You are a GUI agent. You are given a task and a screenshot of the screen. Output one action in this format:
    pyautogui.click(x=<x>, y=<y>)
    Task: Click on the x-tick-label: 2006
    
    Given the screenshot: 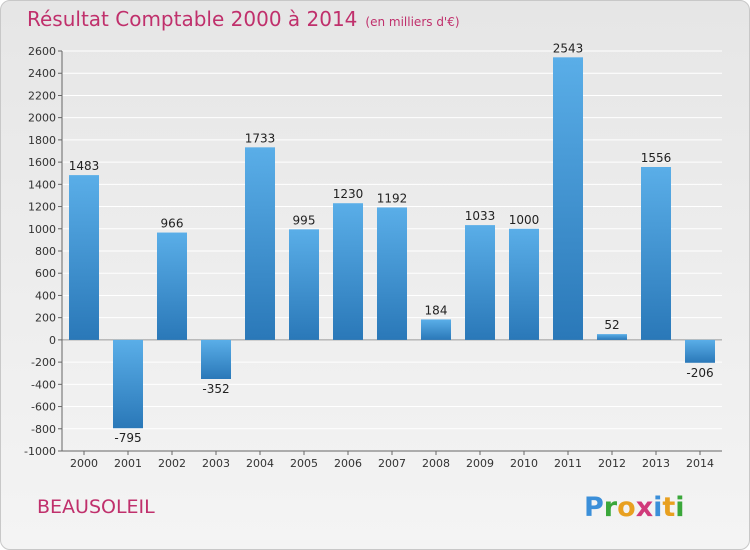 What is the action you would take?
    pyautogui.click(x=348, y=463)
    